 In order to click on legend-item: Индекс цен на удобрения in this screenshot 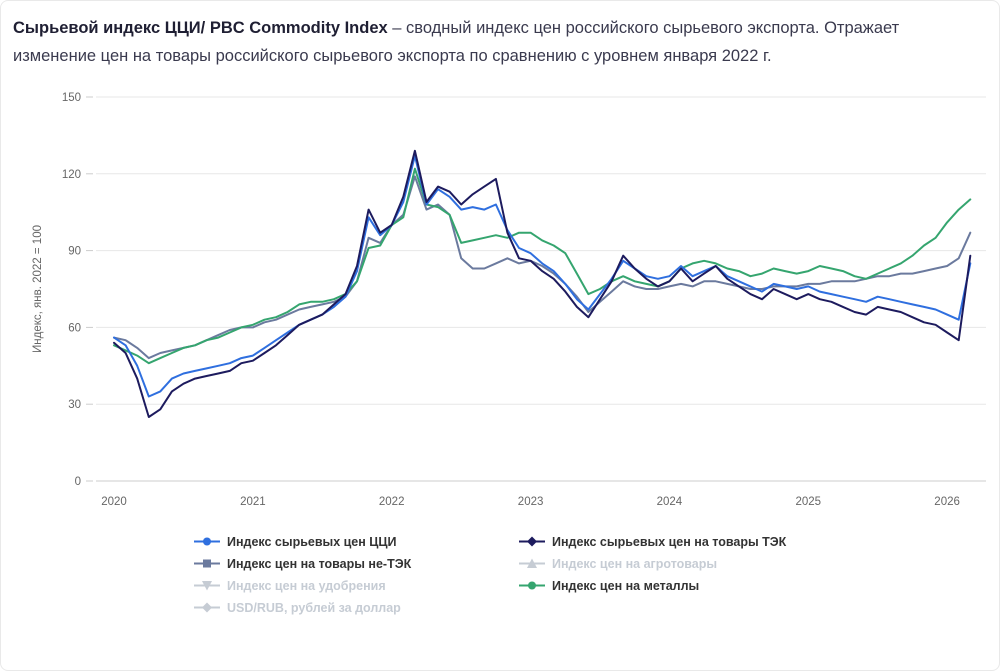, I will do `click(356, 586)`.